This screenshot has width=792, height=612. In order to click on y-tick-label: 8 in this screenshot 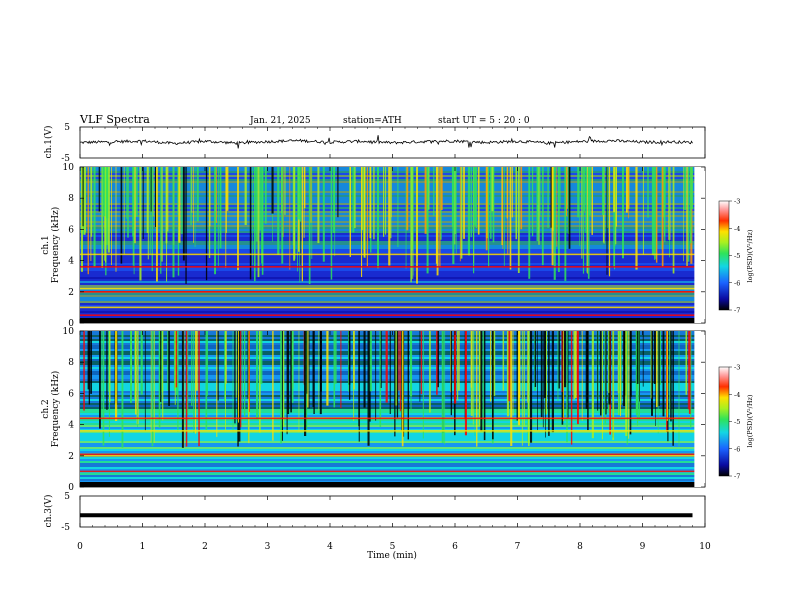, I will do `click(71, 363)`.